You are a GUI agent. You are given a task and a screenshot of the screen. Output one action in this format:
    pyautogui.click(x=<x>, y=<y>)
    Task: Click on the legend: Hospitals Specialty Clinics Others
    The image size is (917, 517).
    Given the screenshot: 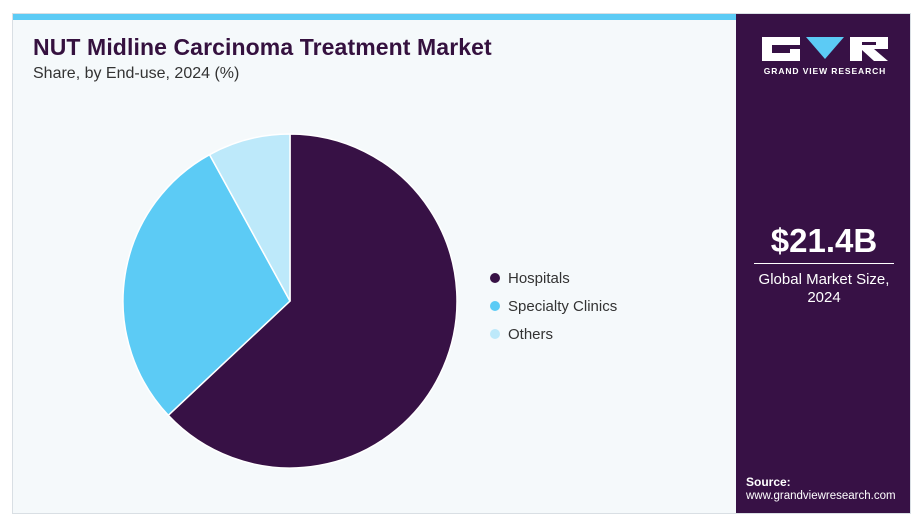 What is the action you would take?
    pyautogui.click(x=553, y=306)
    